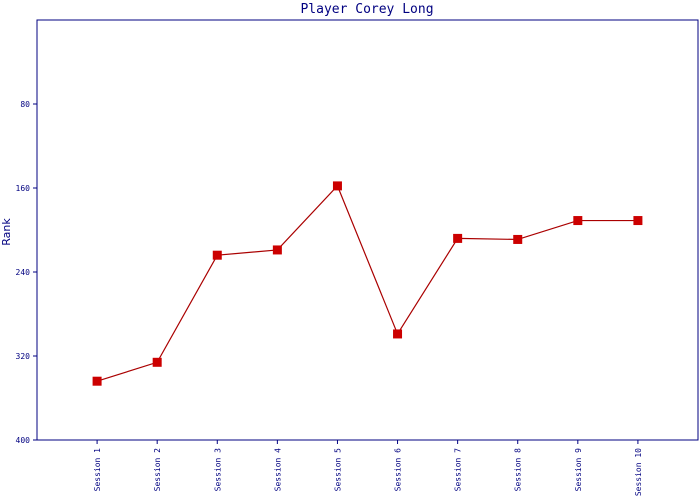 This screenshot has height=500, width=700. What do you see at coordinates (97, 470) in the screenshot?
I see `x-tick-label: Session 1` at bounding box center [97, 470].